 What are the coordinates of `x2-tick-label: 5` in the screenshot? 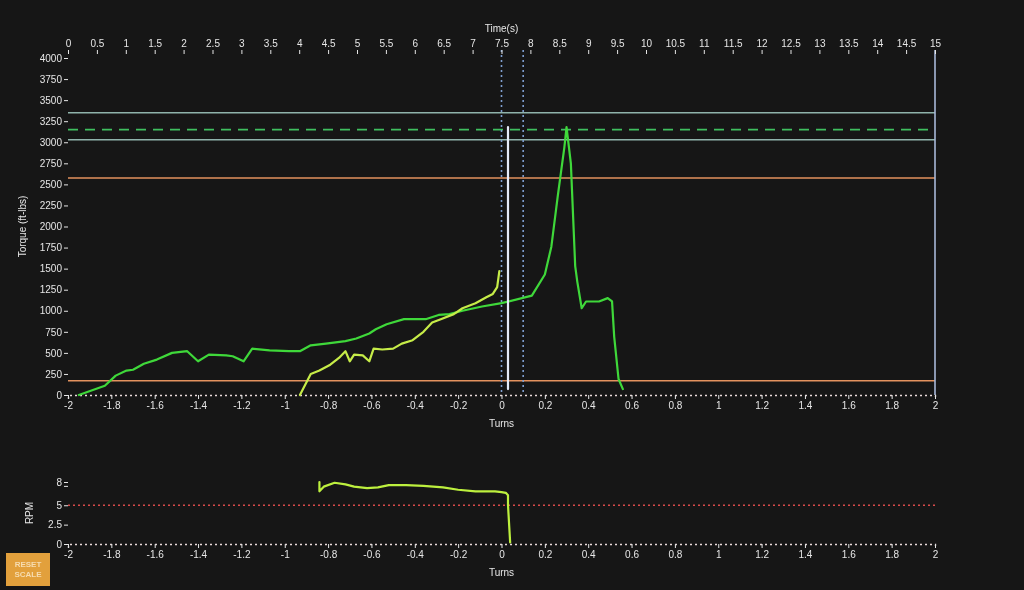 It's located at (357, 43).